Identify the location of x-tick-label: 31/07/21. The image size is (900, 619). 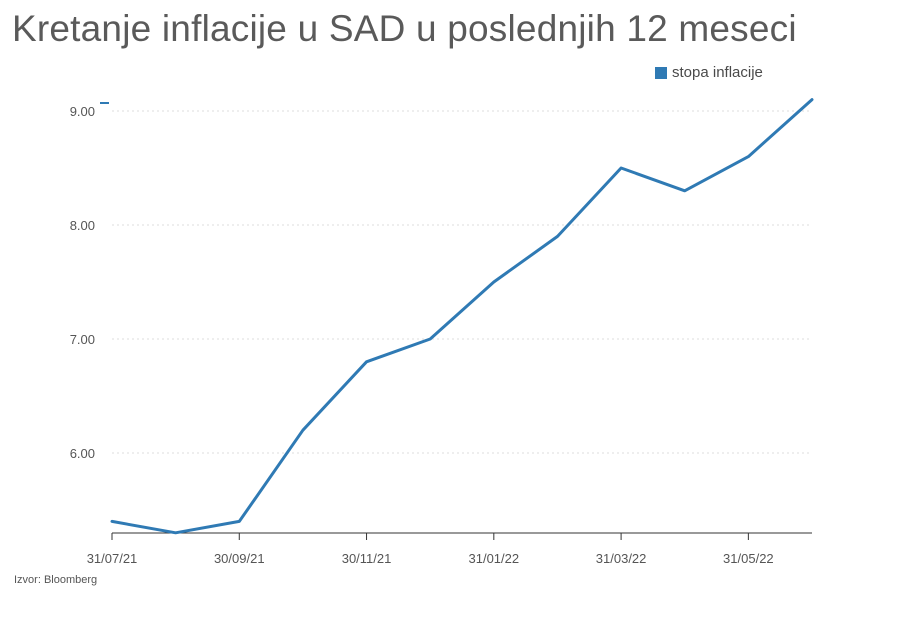
(112, 558).